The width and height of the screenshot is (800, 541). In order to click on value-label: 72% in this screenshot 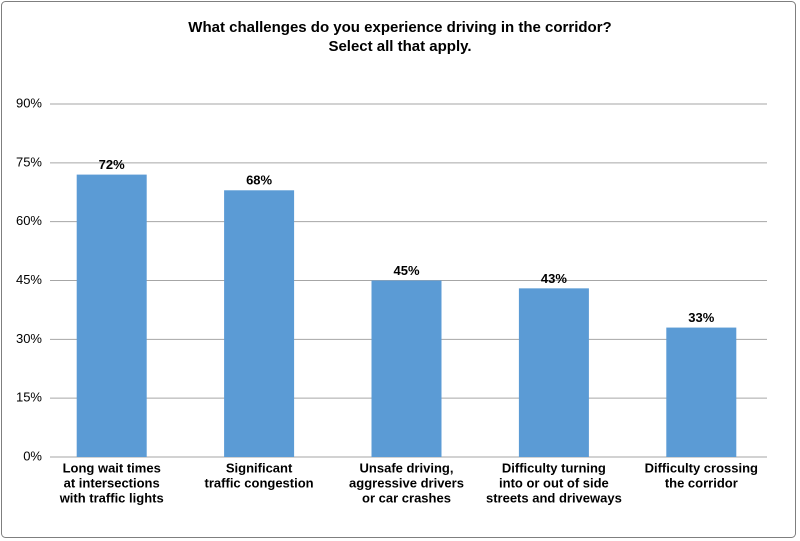, I will do `click(112, 164)`.